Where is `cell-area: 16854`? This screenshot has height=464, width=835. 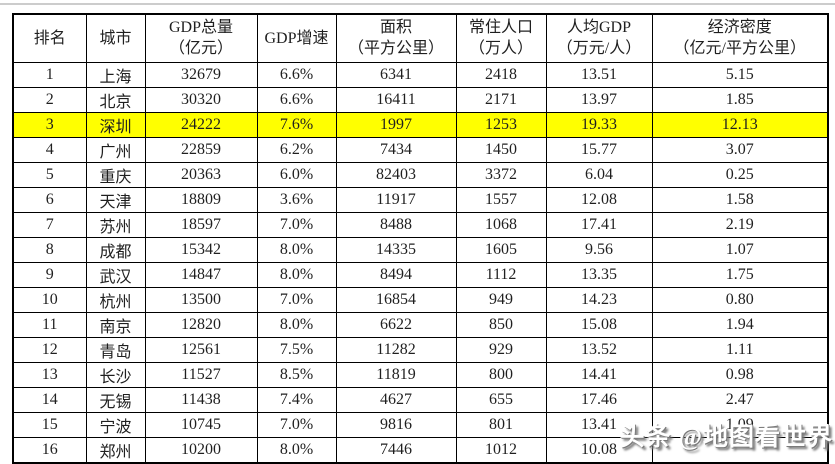
cell-area: 16854 is located at coordinates (396, 299).